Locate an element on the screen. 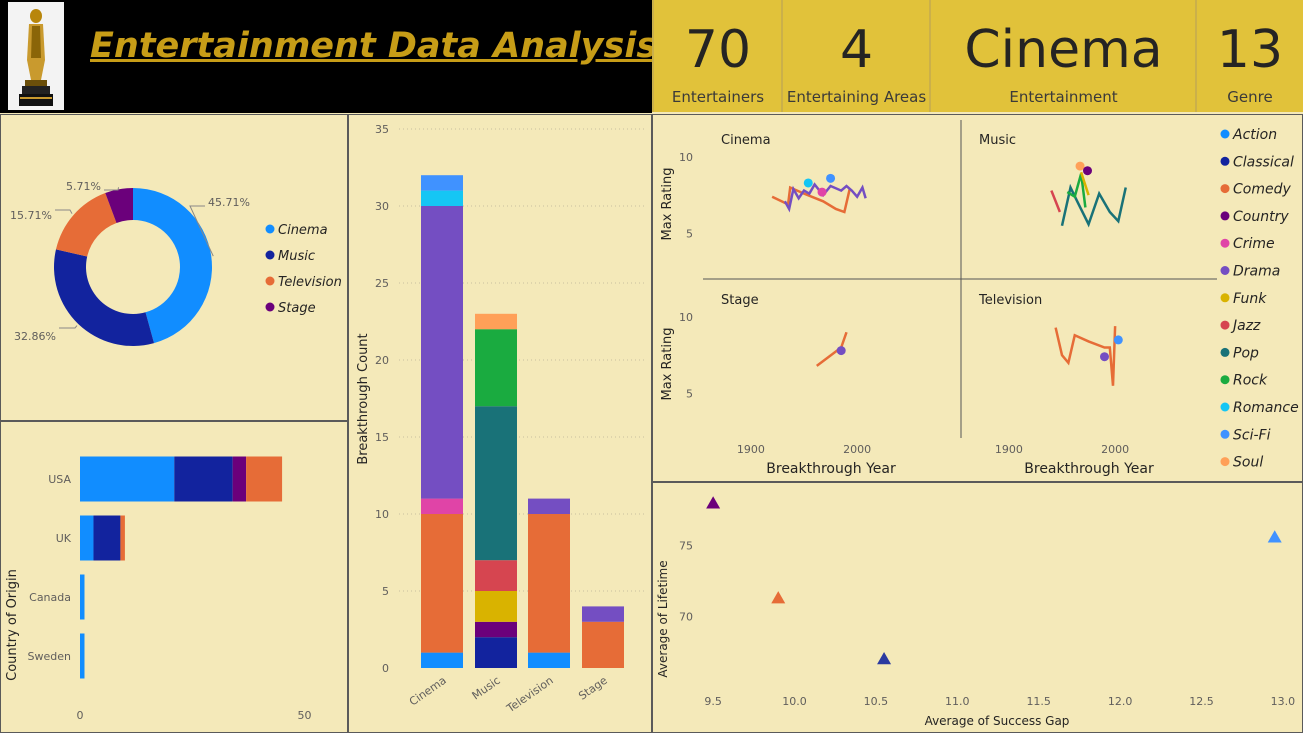 The image size is (1303, 733). y-axis-title: Max Rating is located at coordinates (667, 364).